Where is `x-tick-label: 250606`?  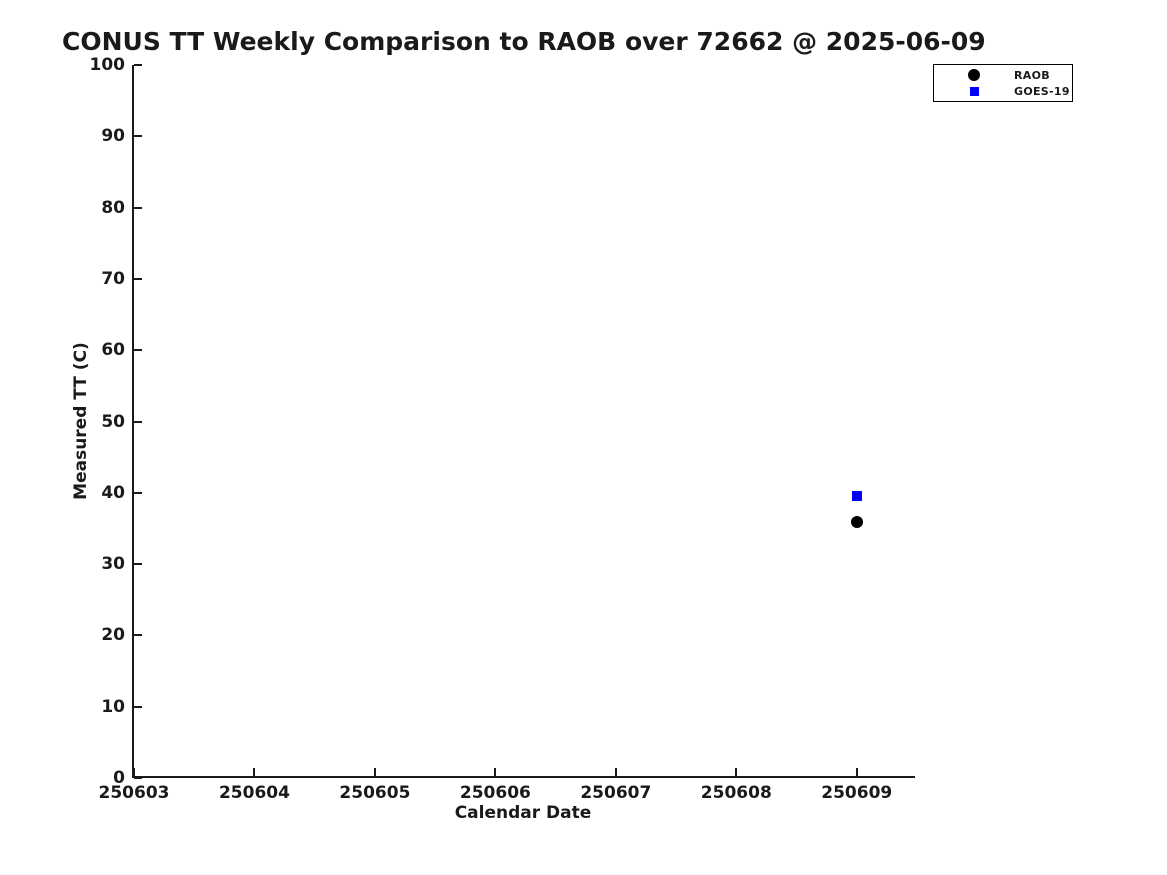
x-tick-label: 250606 is located at coordinates (495, 793).